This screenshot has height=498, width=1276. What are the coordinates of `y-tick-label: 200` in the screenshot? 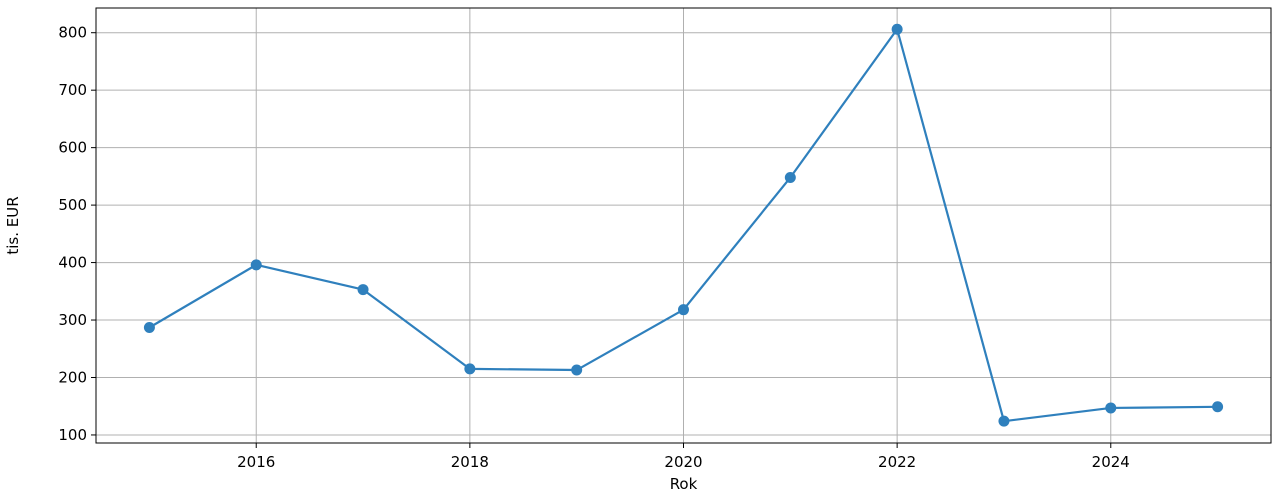 It's located at (72, 377).